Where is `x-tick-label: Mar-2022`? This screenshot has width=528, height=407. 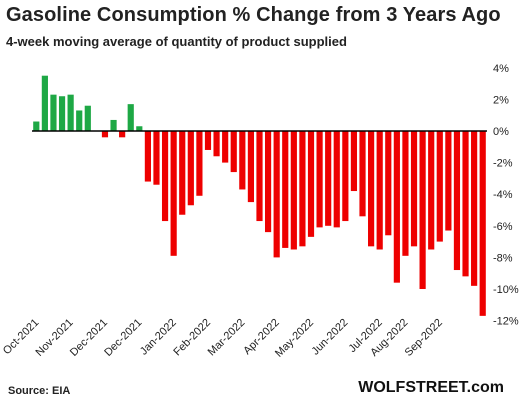
x-tick-label: Mar-2022 is located at coordinates (227, 338).